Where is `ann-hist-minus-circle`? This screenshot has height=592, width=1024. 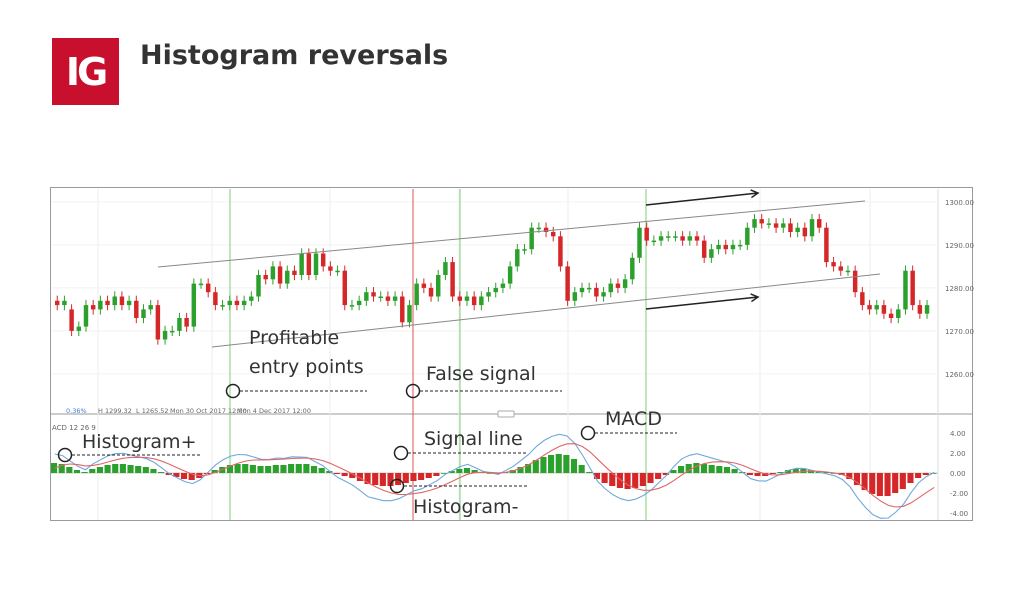
ann-hist-minus-circle is located at coordinates (397, 486).